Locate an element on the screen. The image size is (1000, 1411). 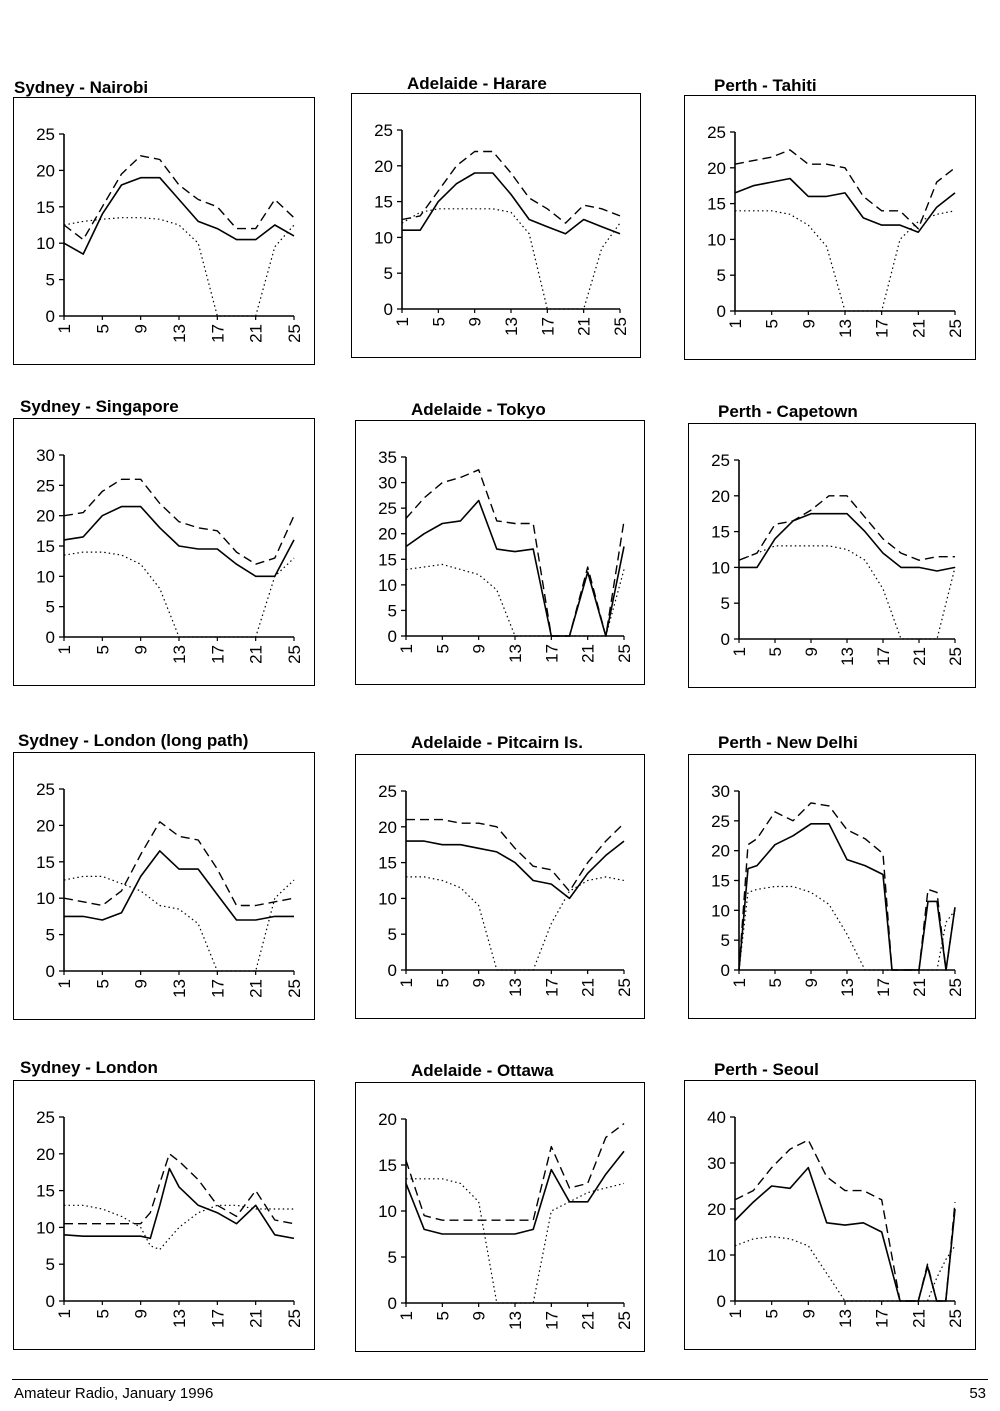
chart-frame: 0 5 10 15 20 25 30 35 1 5 9 13 17 21 25 is located at coordinates (500, 552).